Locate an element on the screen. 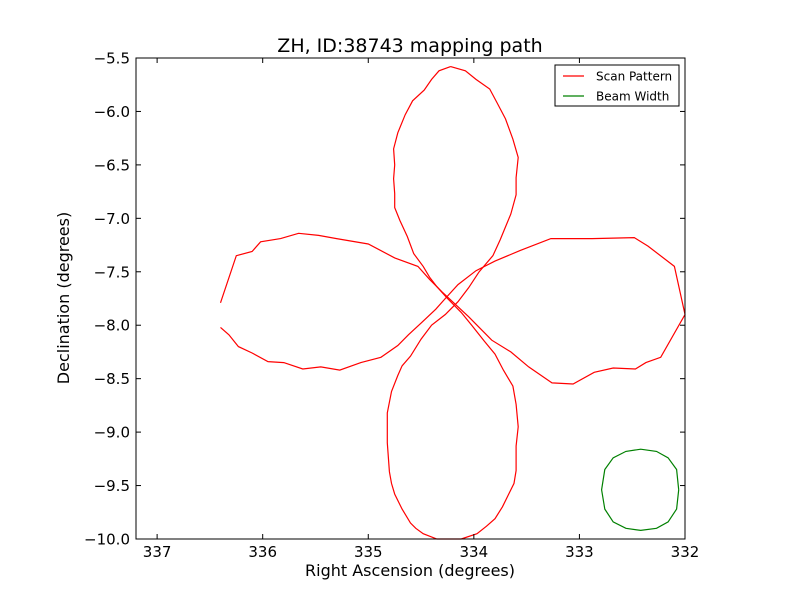 This screenshot has height=600, width=800. x-tick-label: 332 is located at coordinates (685, 552).